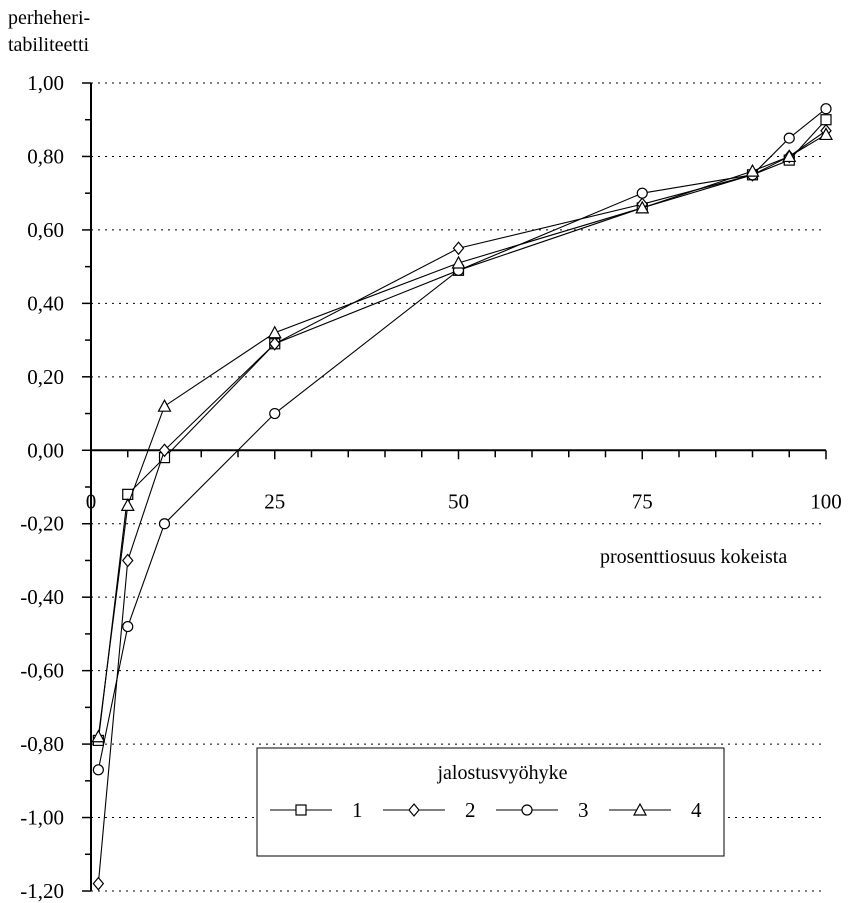 Image resolution: width=856 pixels, height=903 pixels. Describe the element at coordinates (502, 773) in the screenshot. I see `legend-title: jalostusvyöhyke` at that location.